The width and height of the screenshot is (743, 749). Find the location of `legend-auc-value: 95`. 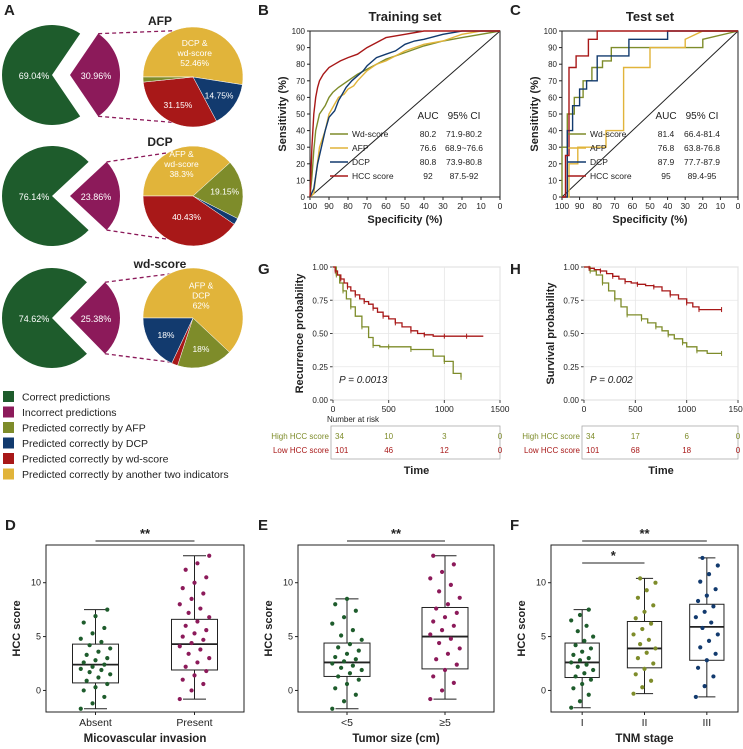

legend-auc-value: 95 is located at coordinates (666, 176).